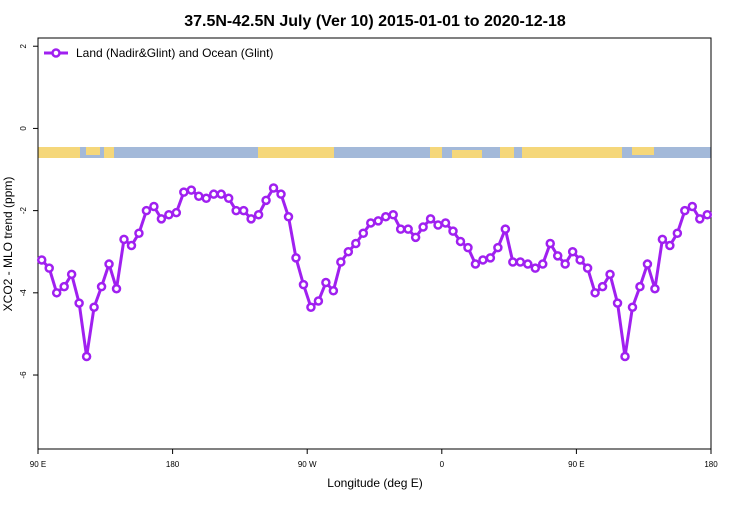  I want to click on y-axis-label: XCO2 - MLO trend (ppm), so click(8, 244).